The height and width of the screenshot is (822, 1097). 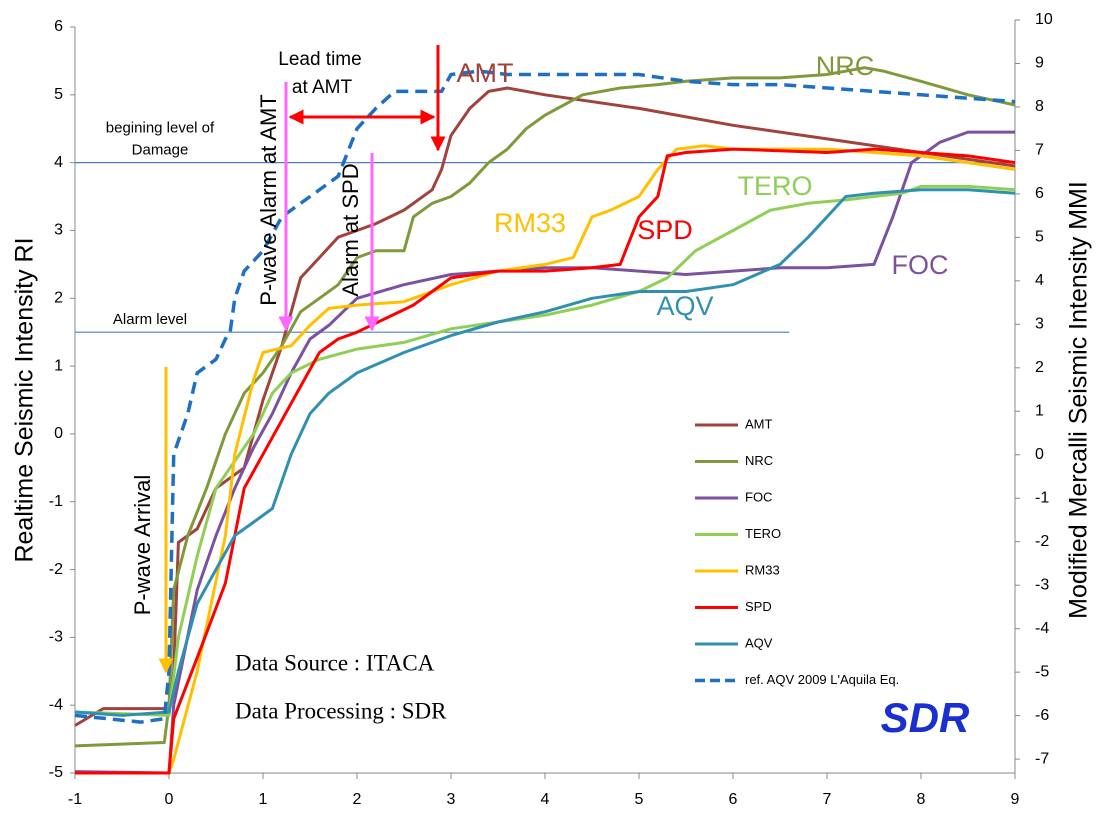 What do you see at coordinates (58, 162) in the screenshot?
I see `y-tick-label: 4` at bounding box center [58, 162].